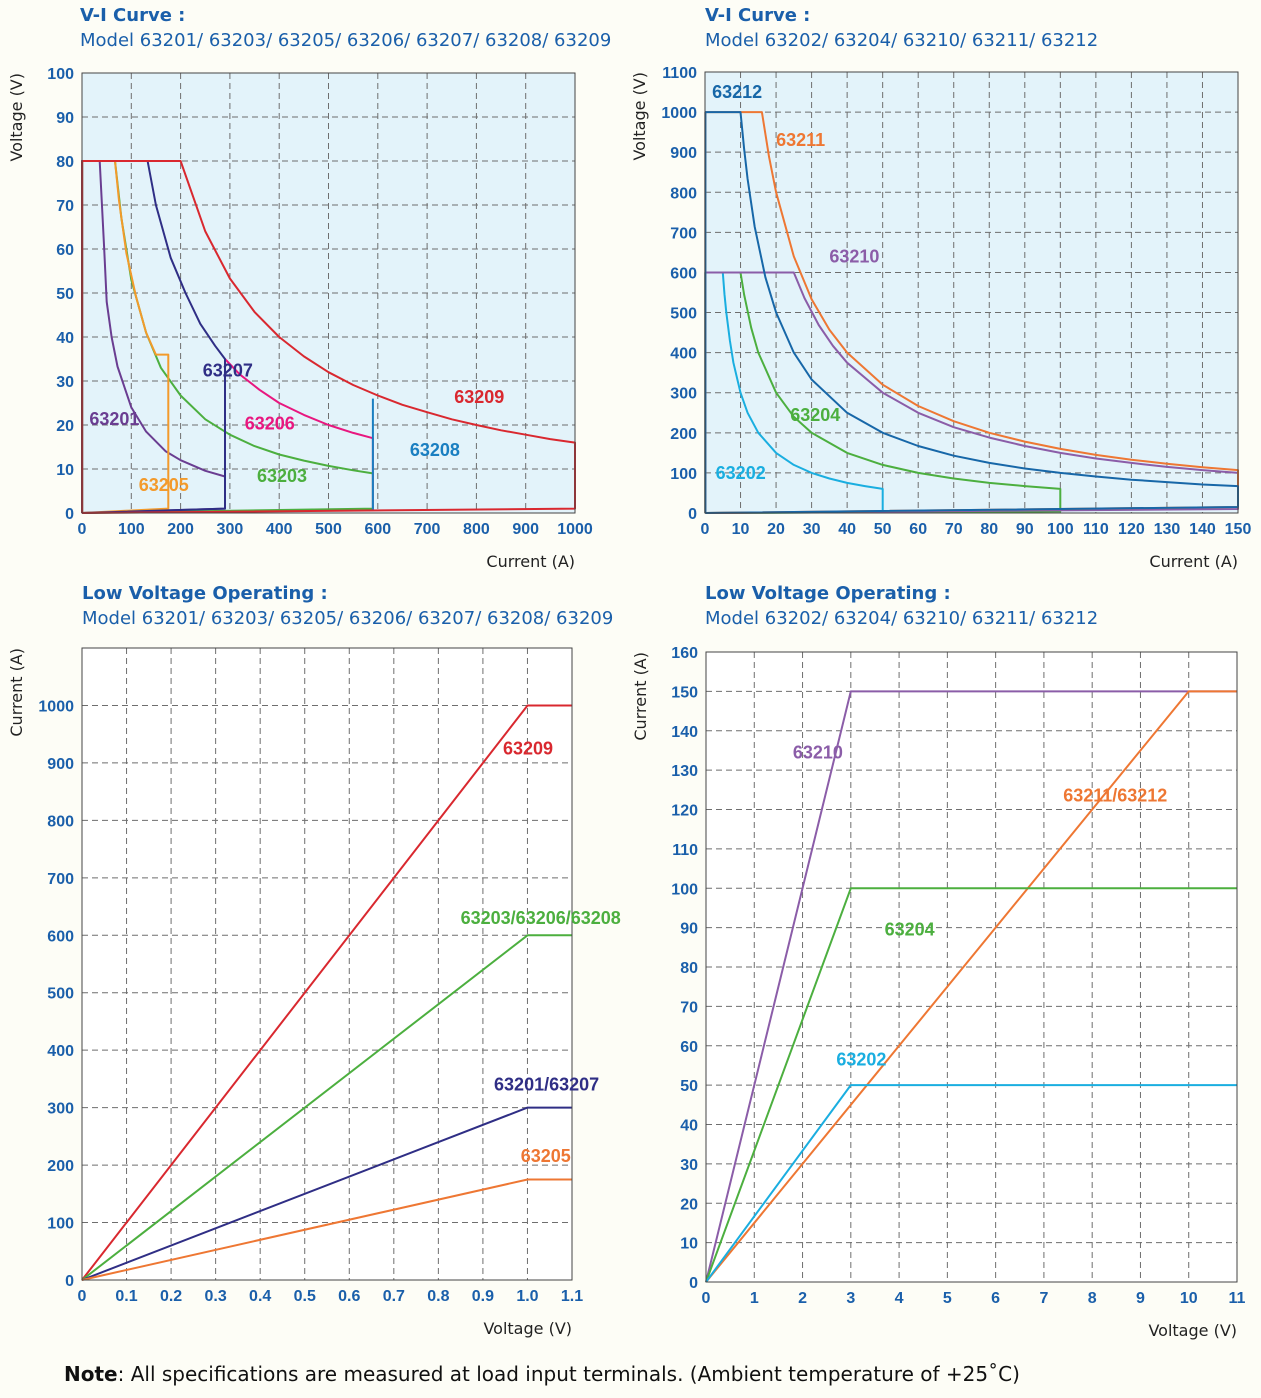 The width and height of the screenshot is (1261, 1398). Describe the element at coordinates (282, 476) in the screenshot. I see `series-label-63203: 63203` at that location.